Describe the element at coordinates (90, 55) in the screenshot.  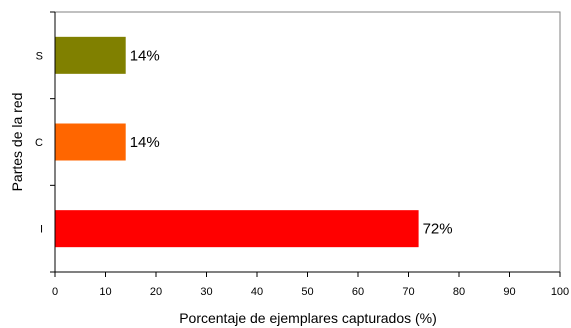
I see `bar-s` at that location.